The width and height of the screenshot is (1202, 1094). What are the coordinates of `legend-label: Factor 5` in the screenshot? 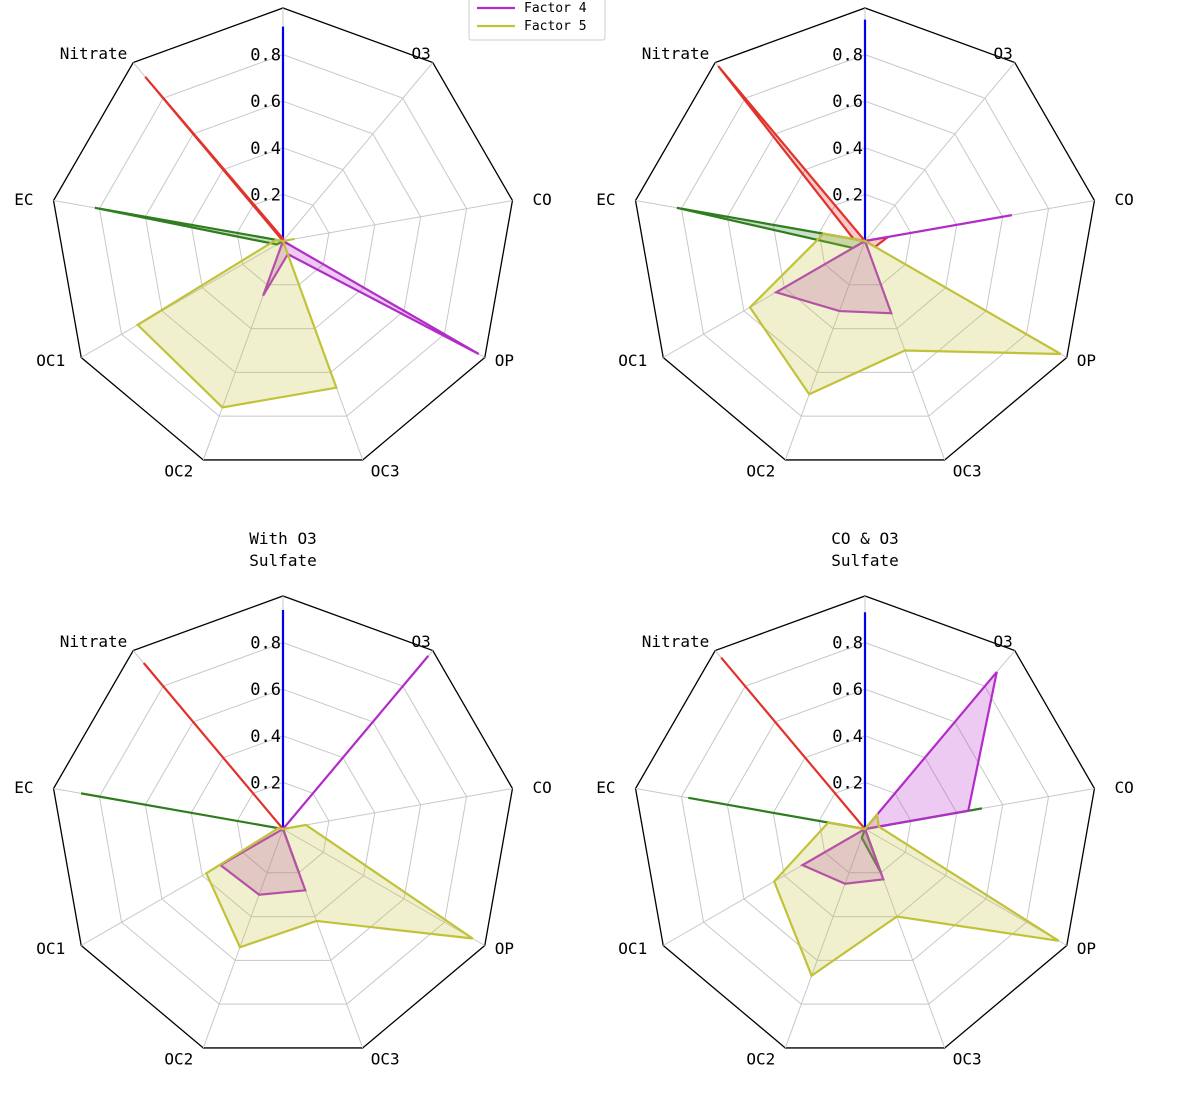 It's located at (555, 26).